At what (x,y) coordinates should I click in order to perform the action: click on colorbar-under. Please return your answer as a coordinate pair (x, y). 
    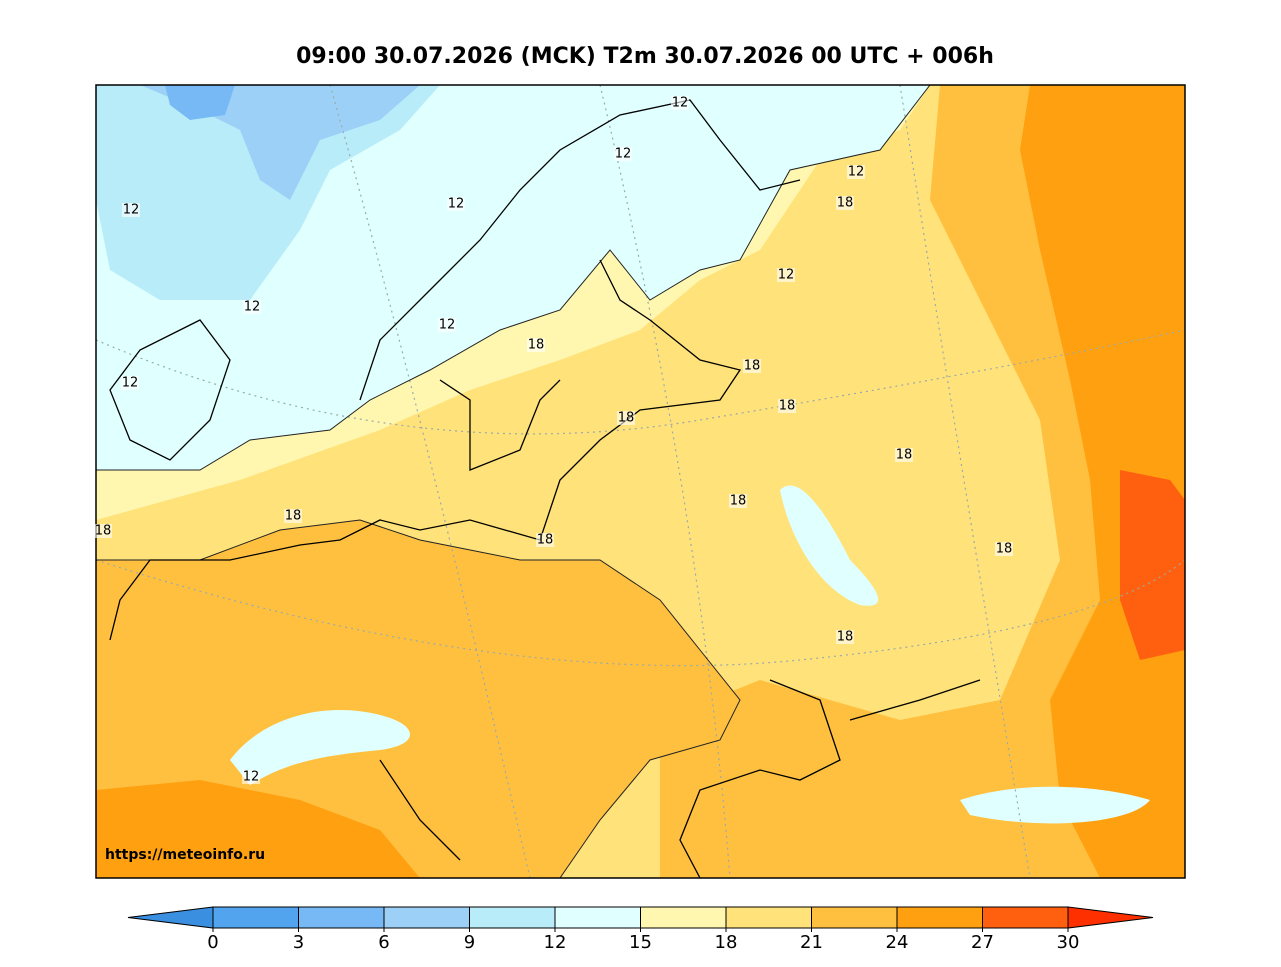
    Looking at the image, I should click on (170, 917).